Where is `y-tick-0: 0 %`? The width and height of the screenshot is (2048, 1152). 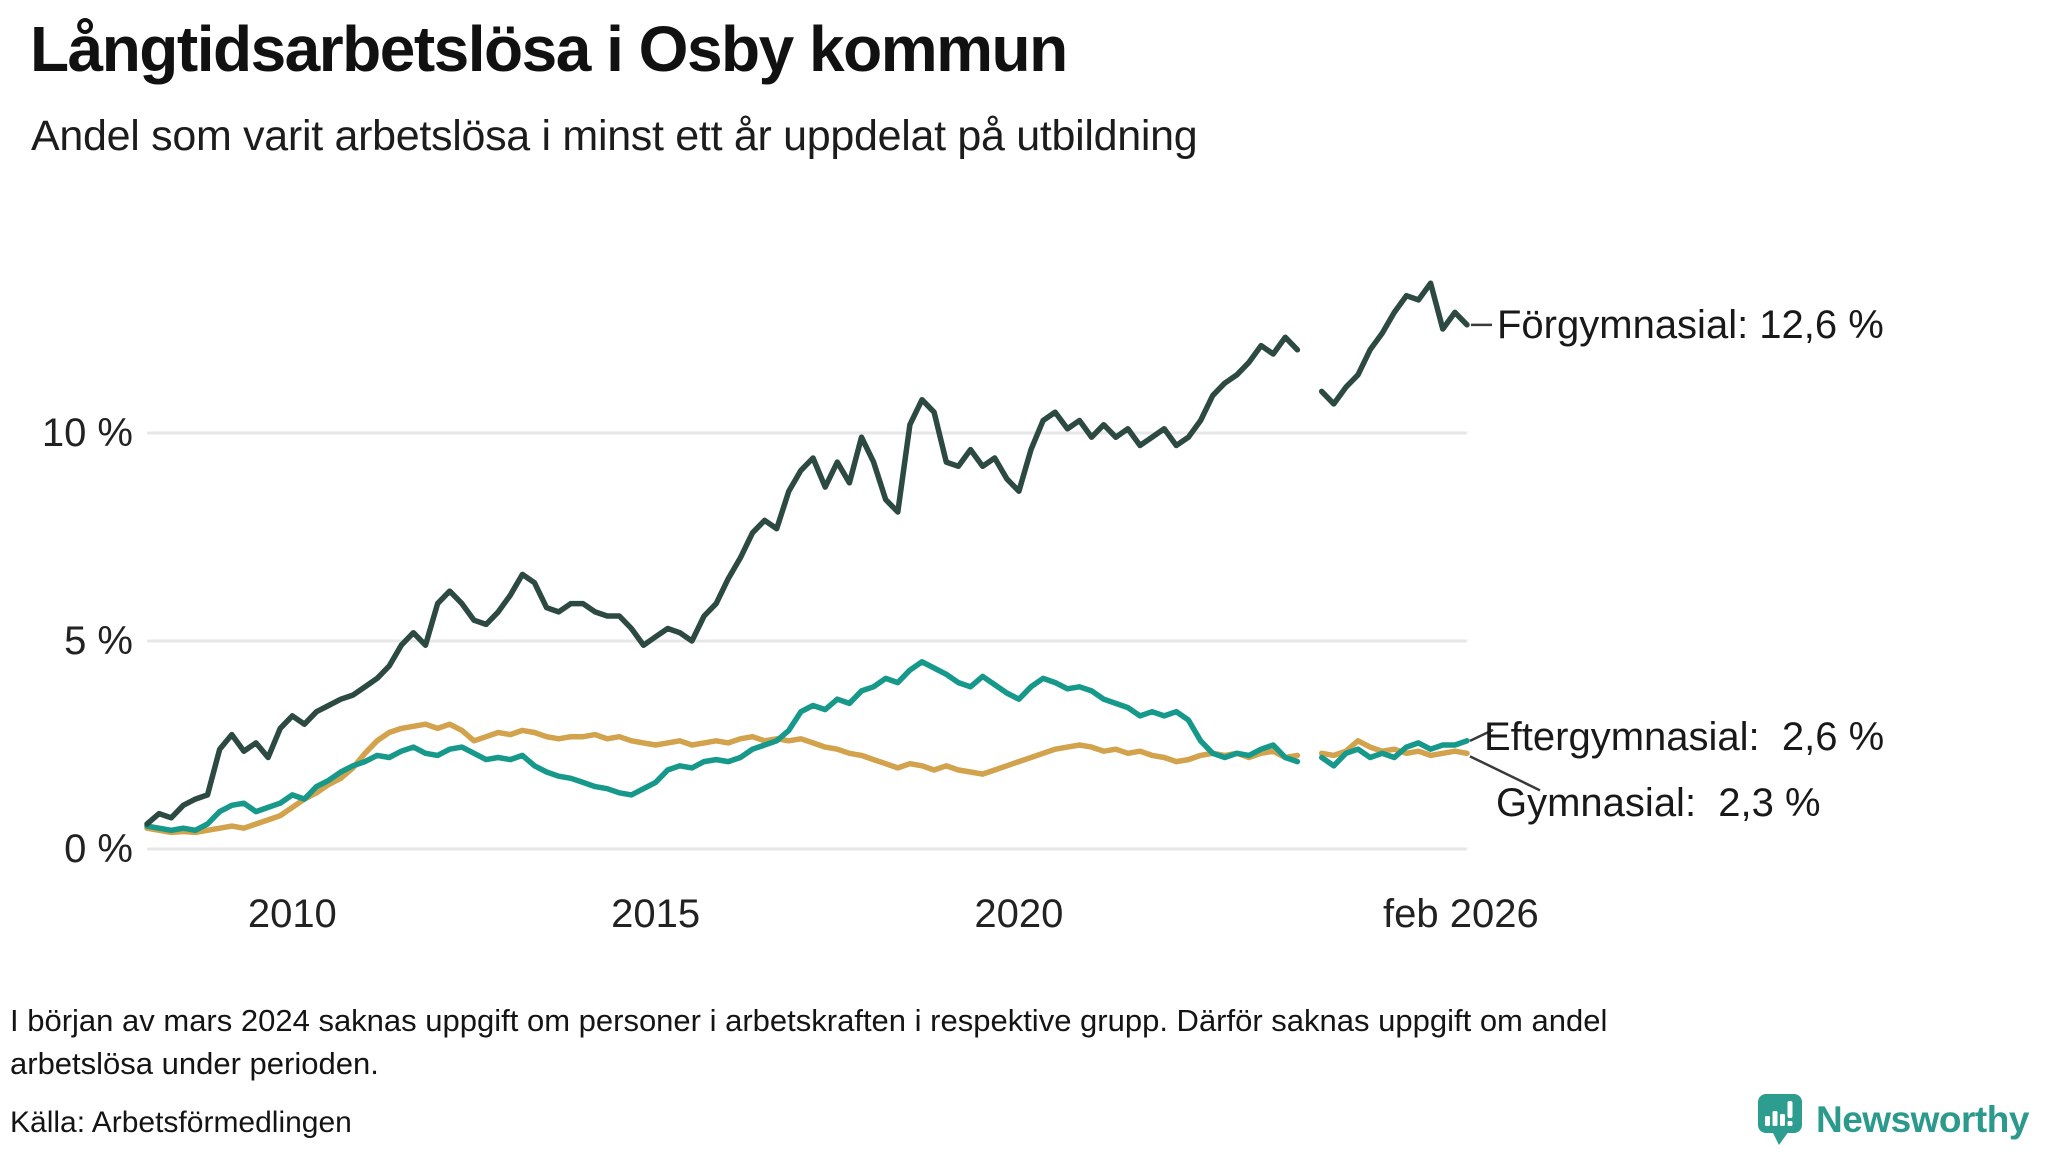 y-tick-0: 0 % is located at coordinates (98, 849).